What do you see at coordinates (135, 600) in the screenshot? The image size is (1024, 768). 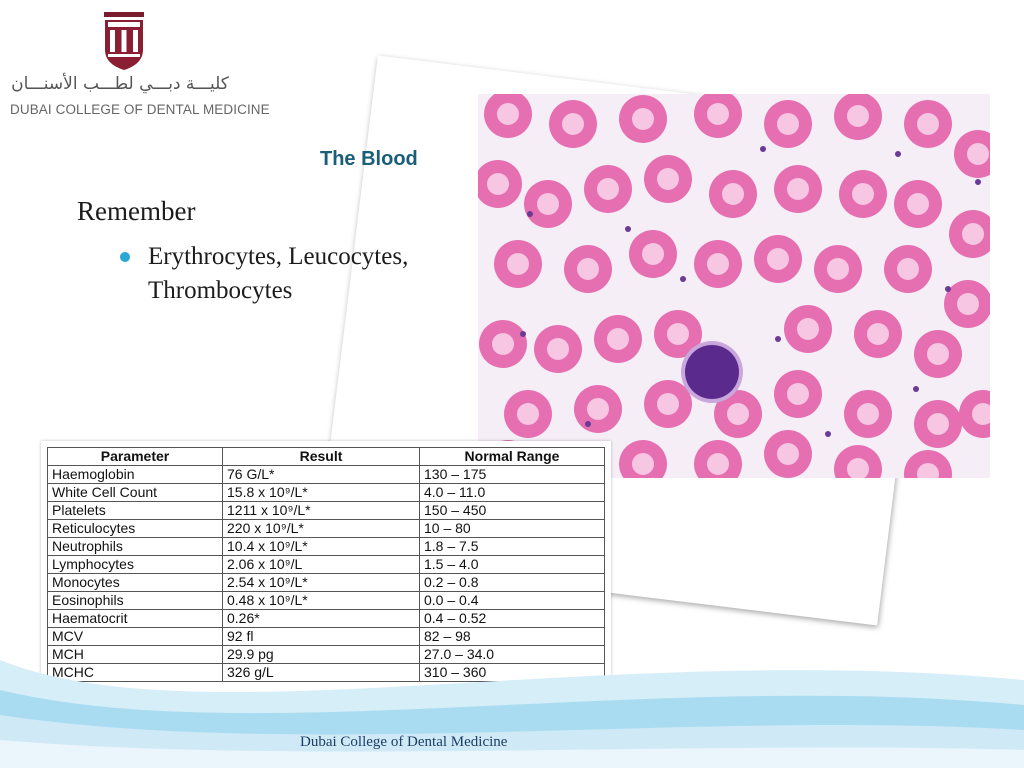 I see `cell-parameter: Eosinophils` at bounding box center [135, 600].